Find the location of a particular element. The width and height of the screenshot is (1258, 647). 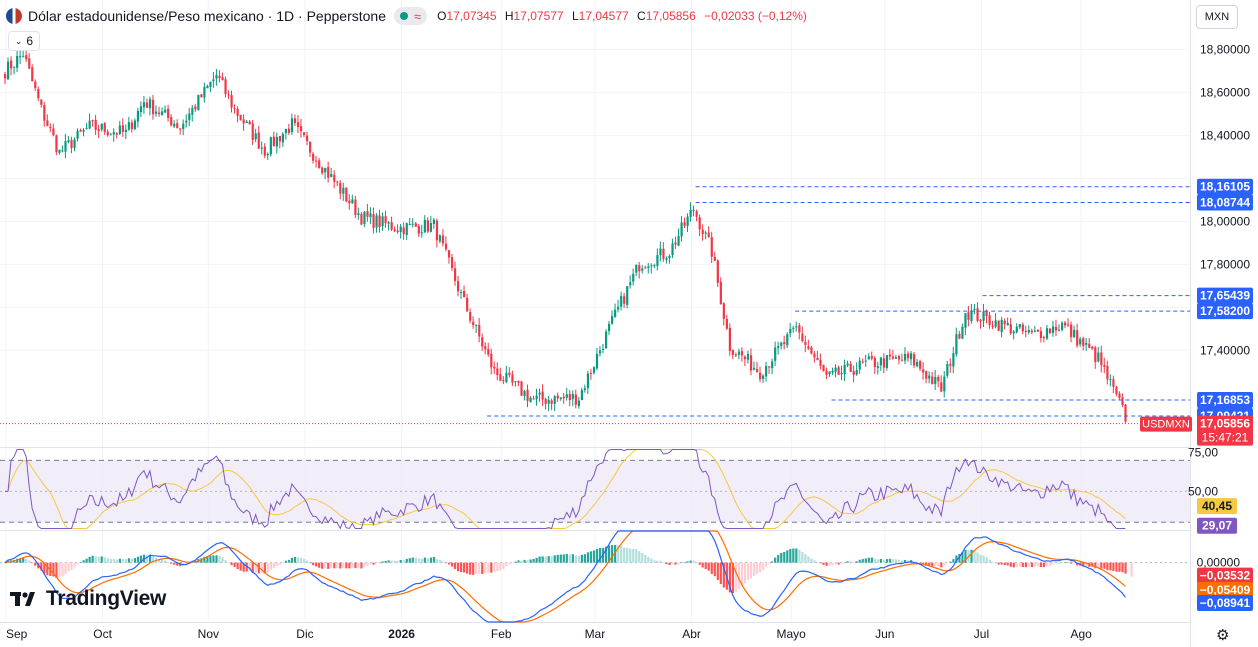

indicators-toggle: ⌄ 6 is located at coordinates (24, 41).